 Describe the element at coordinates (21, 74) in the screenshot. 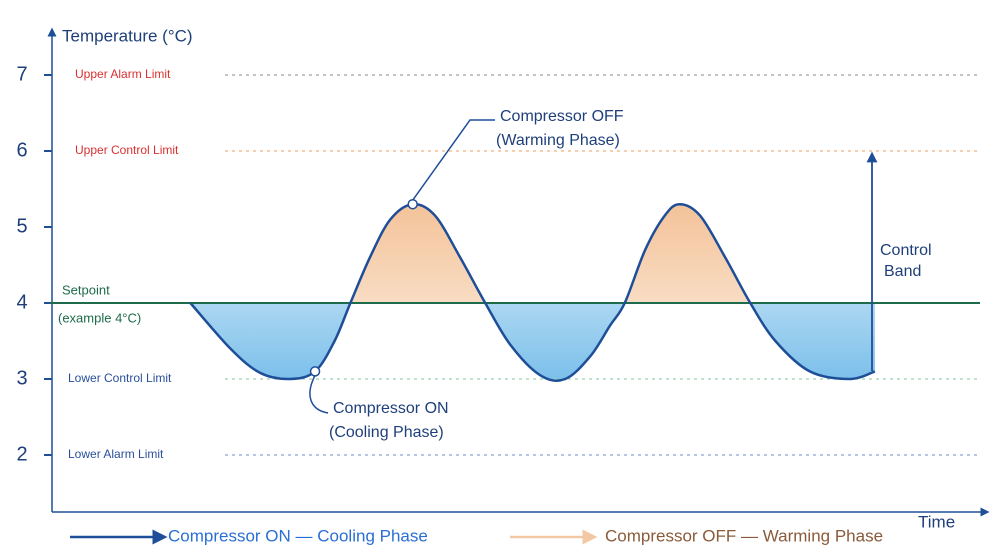

I see `y-tick-label: 7` at that location.